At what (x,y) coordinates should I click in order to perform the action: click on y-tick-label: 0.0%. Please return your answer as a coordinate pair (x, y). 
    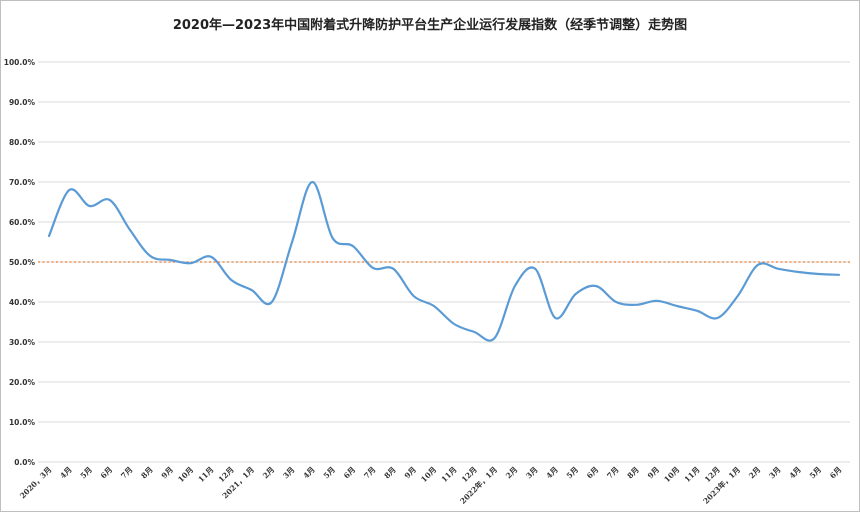
    Looking at the image, I should click on (24, 462).